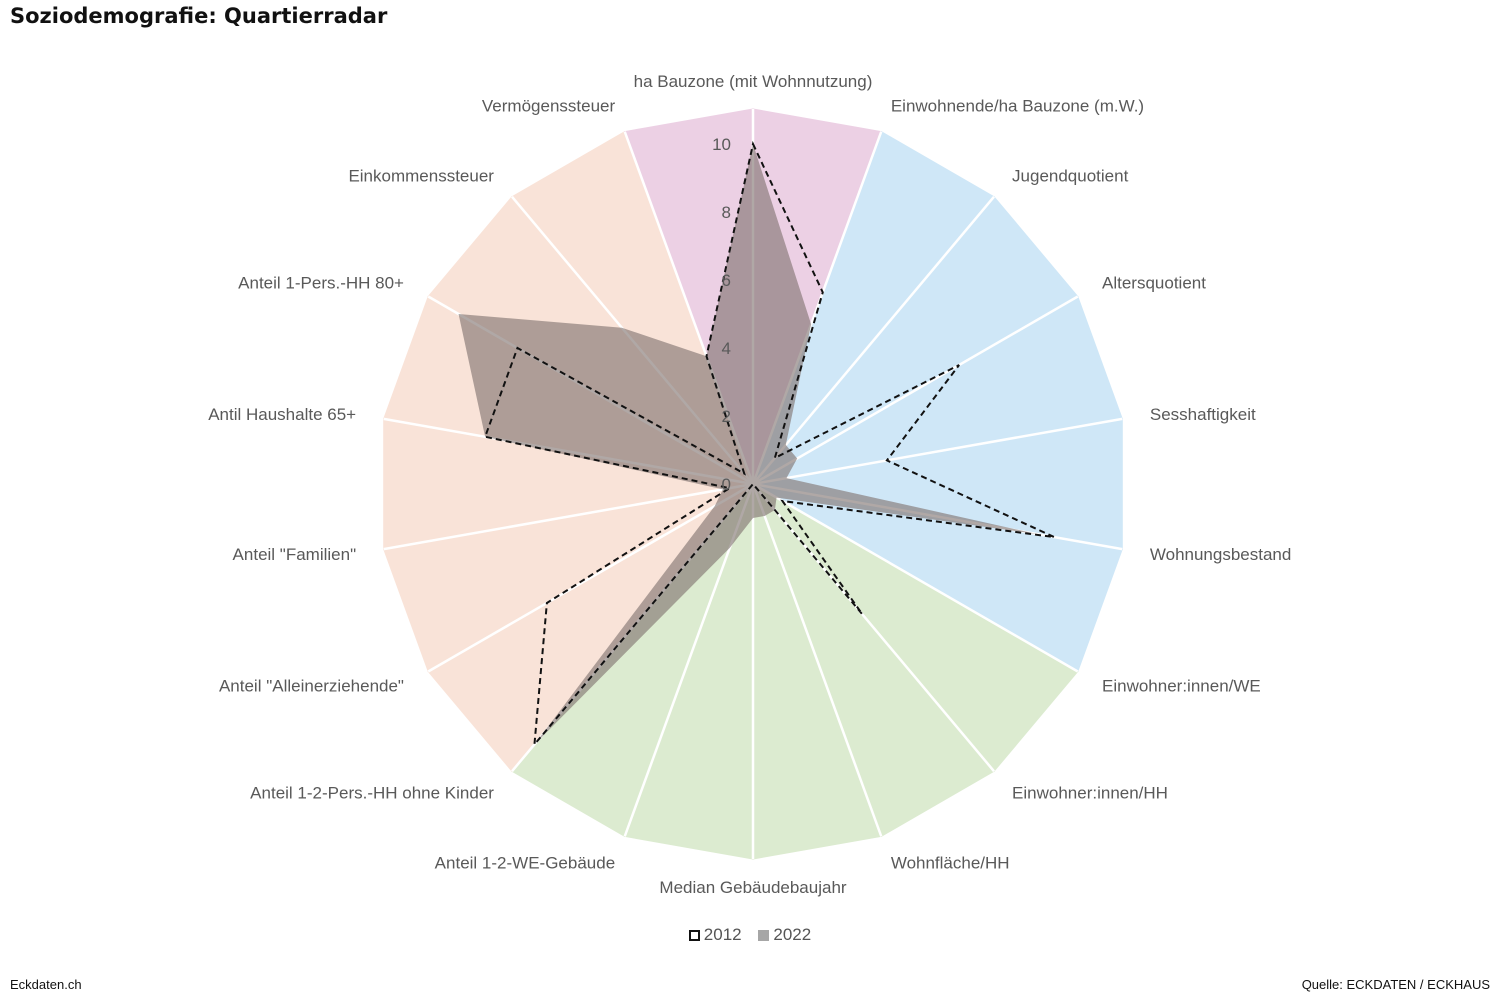 The image size is (1500, 1000). Describe the element at coordinates (1154, 283) in the screenshot. I see `category-label: Altersquotient` at that location.